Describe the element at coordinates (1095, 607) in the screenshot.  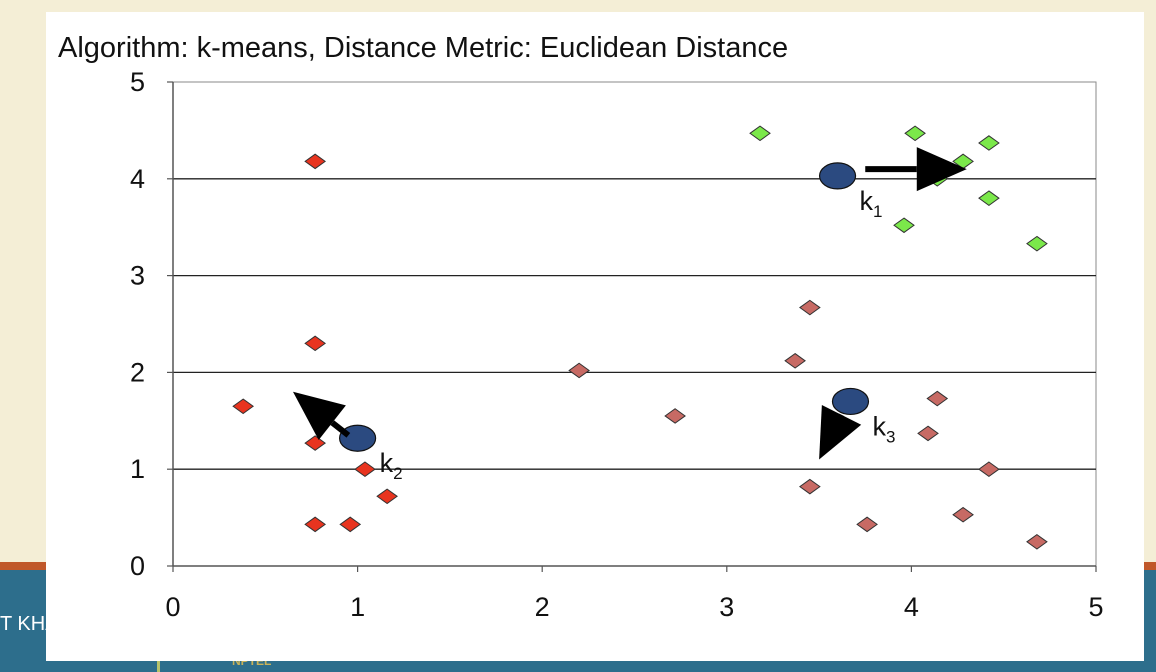
I see `x-tick-label: 5` at that location.